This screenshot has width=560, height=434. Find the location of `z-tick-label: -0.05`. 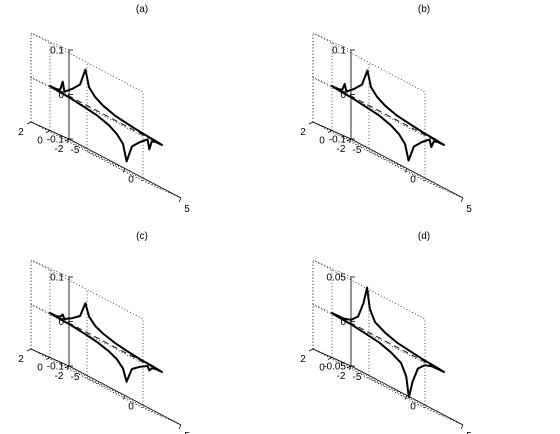

z-tick-label: -0.05 is located at coordinates (334, 367).